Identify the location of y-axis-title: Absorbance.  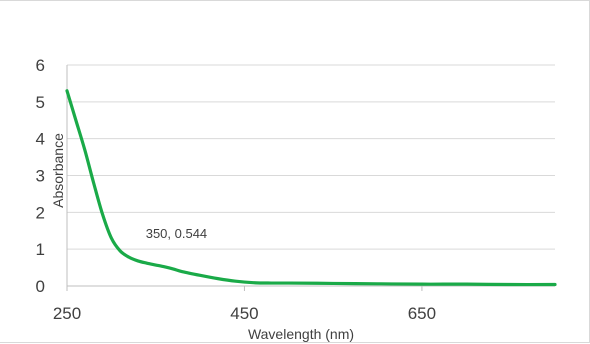
(58, 170).